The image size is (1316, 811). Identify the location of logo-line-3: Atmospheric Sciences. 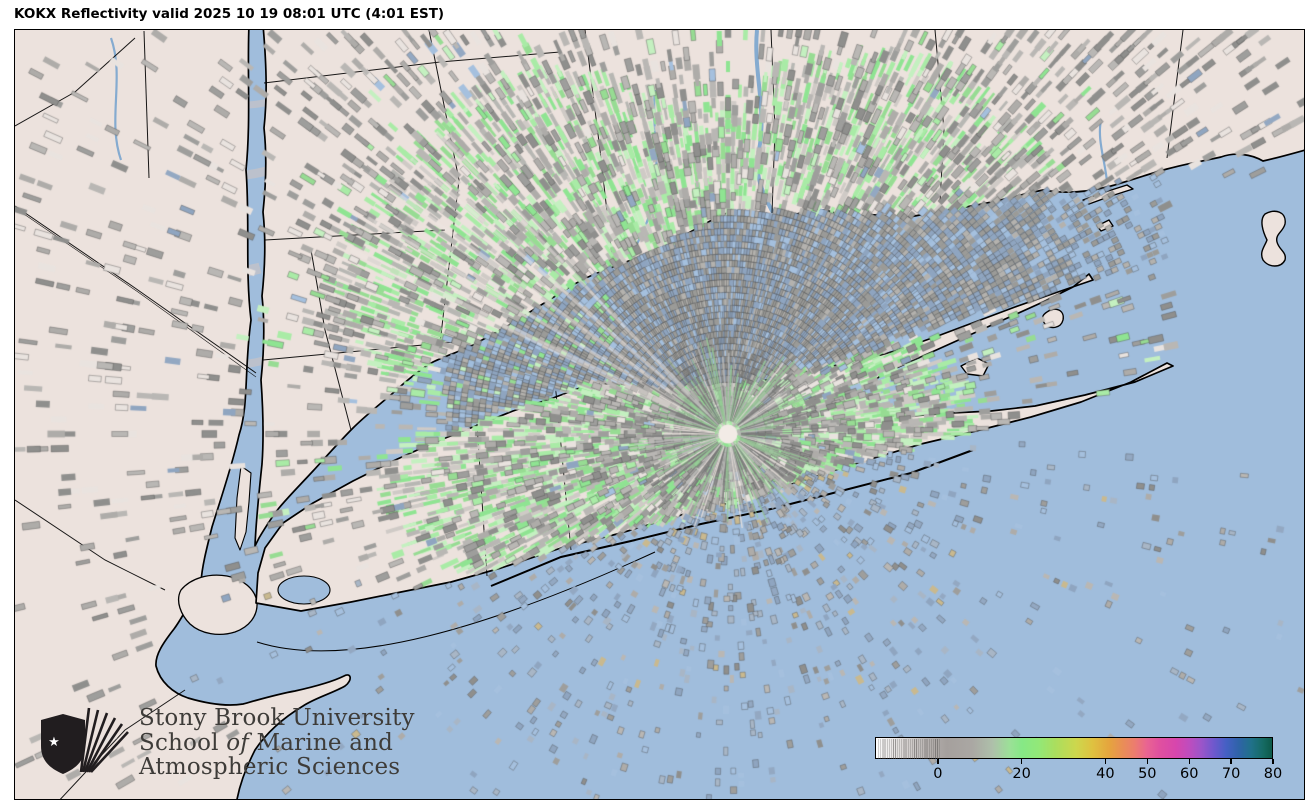
(270, 767).